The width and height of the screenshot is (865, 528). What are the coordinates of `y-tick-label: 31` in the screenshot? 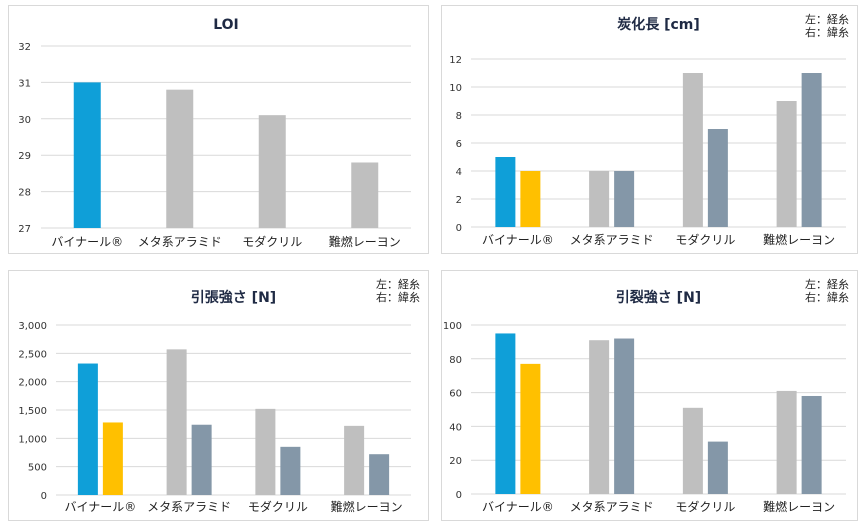 It's located at (24, 83).